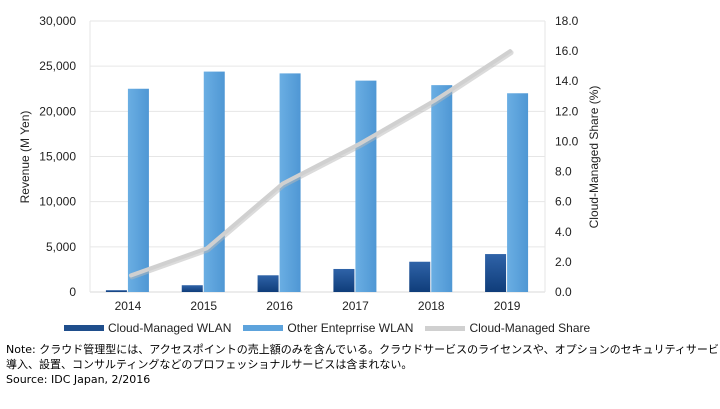 This screenshot has width=720, height=409. I want to click on legend-item-other-enterprise-wlan: Other Enteprrise WLAN, so click(328, 328).